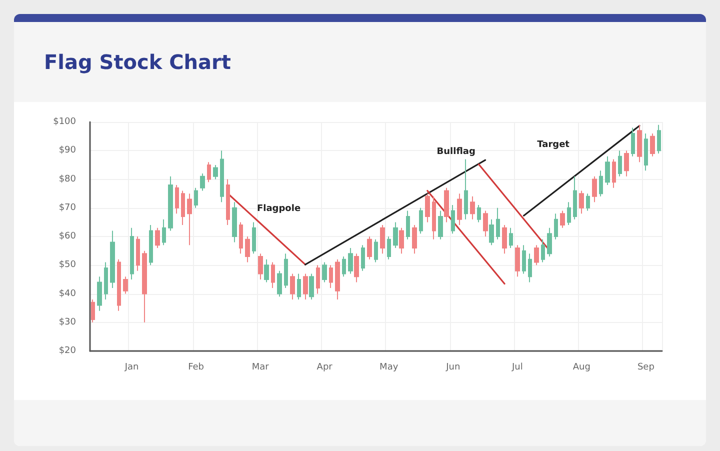 The height and width of the screenshot is (451, 720). What do you see at coordinates (131, 367) in the screenshot?
I see `x-tick-label: Jan` at bounding box center [131, 367].